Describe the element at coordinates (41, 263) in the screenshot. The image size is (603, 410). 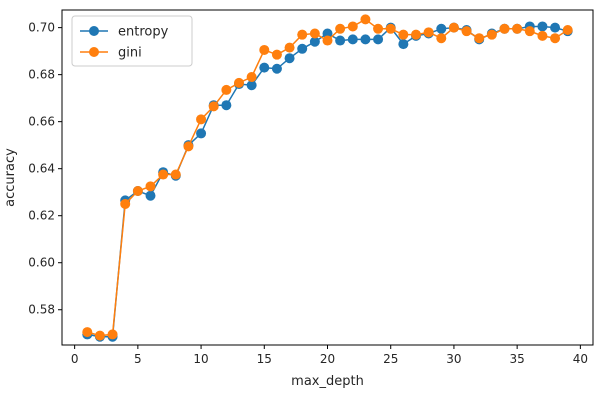
I see `y-tick-label: 0.60` at that location.